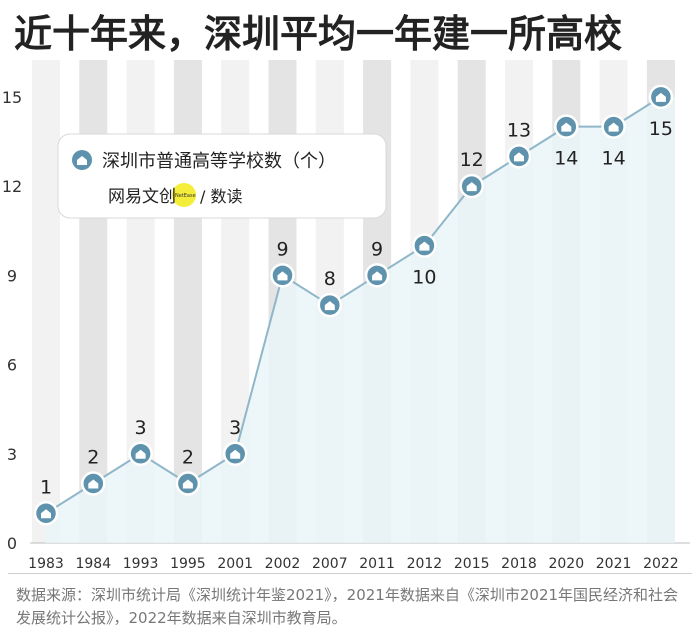 The image size is (700, 634). Describe the element at coordinates (12, 275) in the screenshot. I see `y-tick-label: 9` at that location.